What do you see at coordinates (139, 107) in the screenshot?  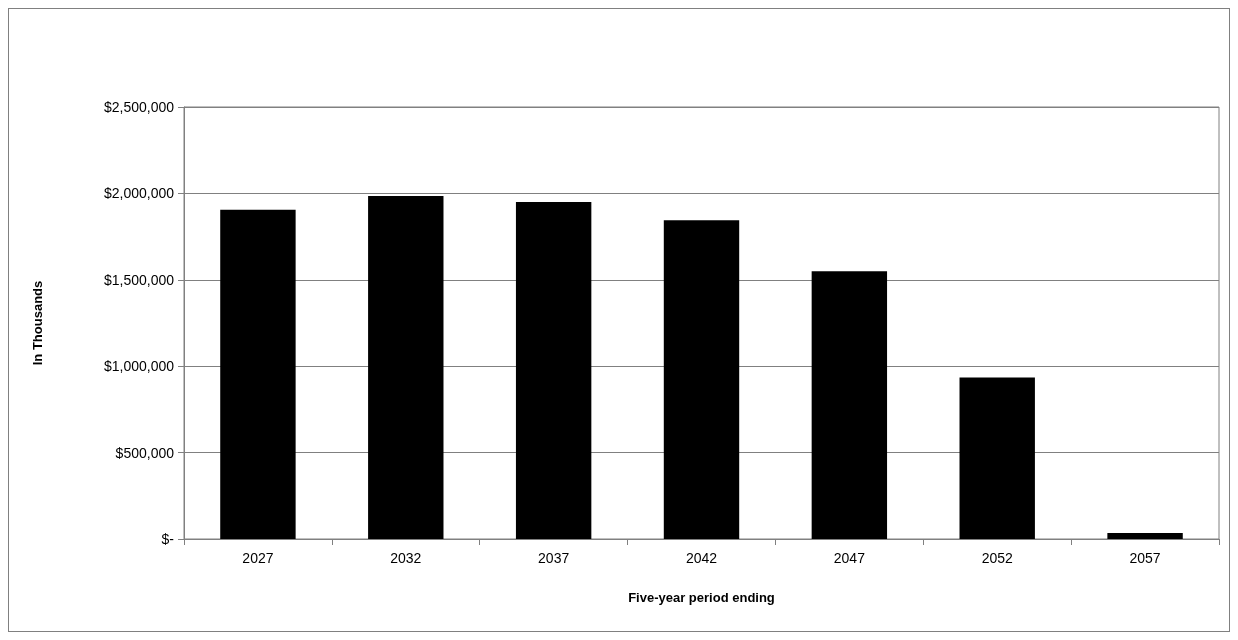 I see `y-tick-label: $2,500,000` at bounding box center [139, 107].